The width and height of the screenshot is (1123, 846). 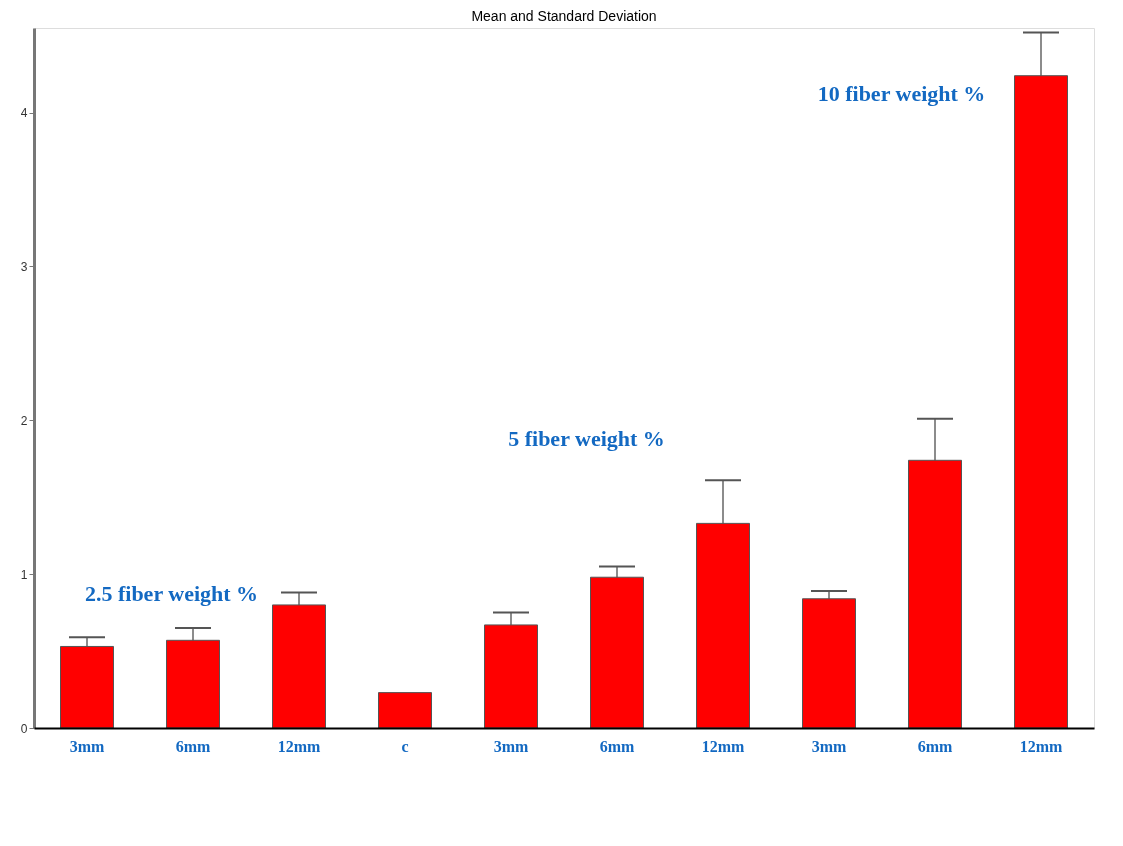 I want to click on x-tick-label: c, so click(x=405, y=746).